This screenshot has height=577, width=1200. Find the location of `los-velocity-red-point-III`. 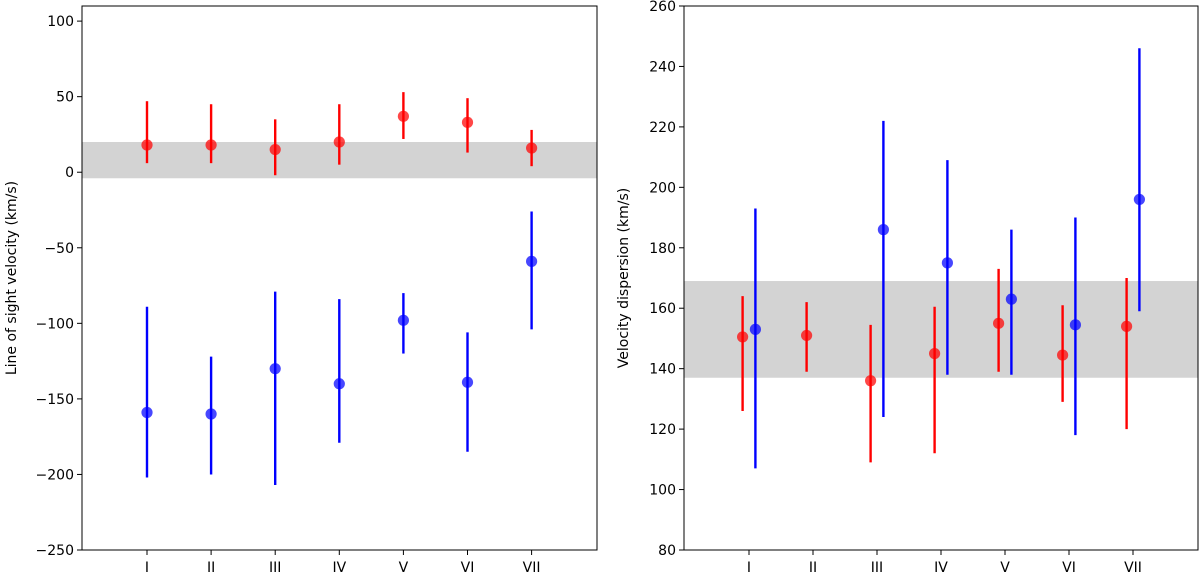

los-velocity-red-point-III is located at coordinates (275, 149).